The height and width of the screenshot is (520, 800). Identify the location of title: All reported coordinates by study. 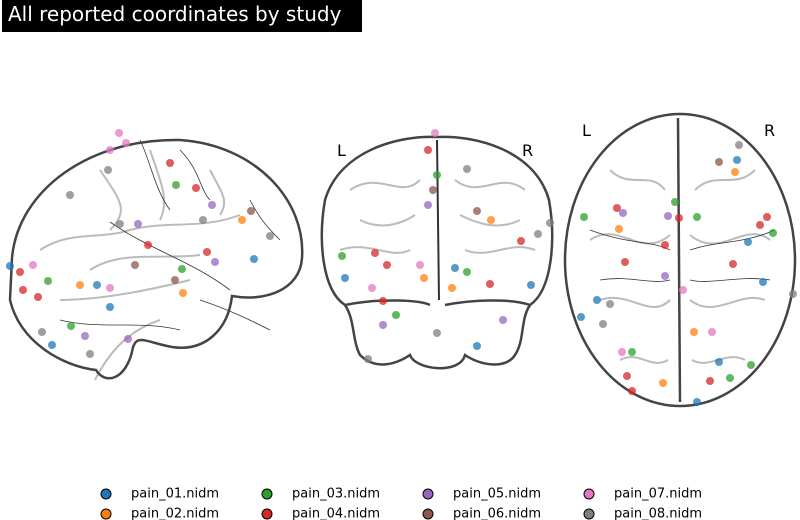
(175, 14).